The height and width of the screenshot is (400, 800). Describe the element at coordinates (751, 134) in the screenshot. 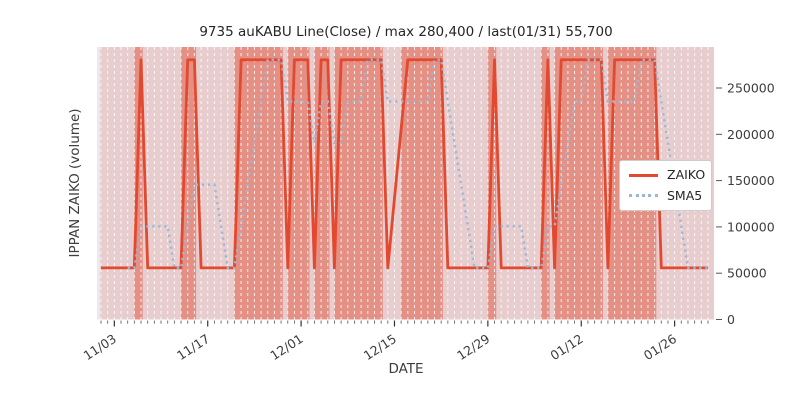

I see `y-tick-label: 200000` at that location.